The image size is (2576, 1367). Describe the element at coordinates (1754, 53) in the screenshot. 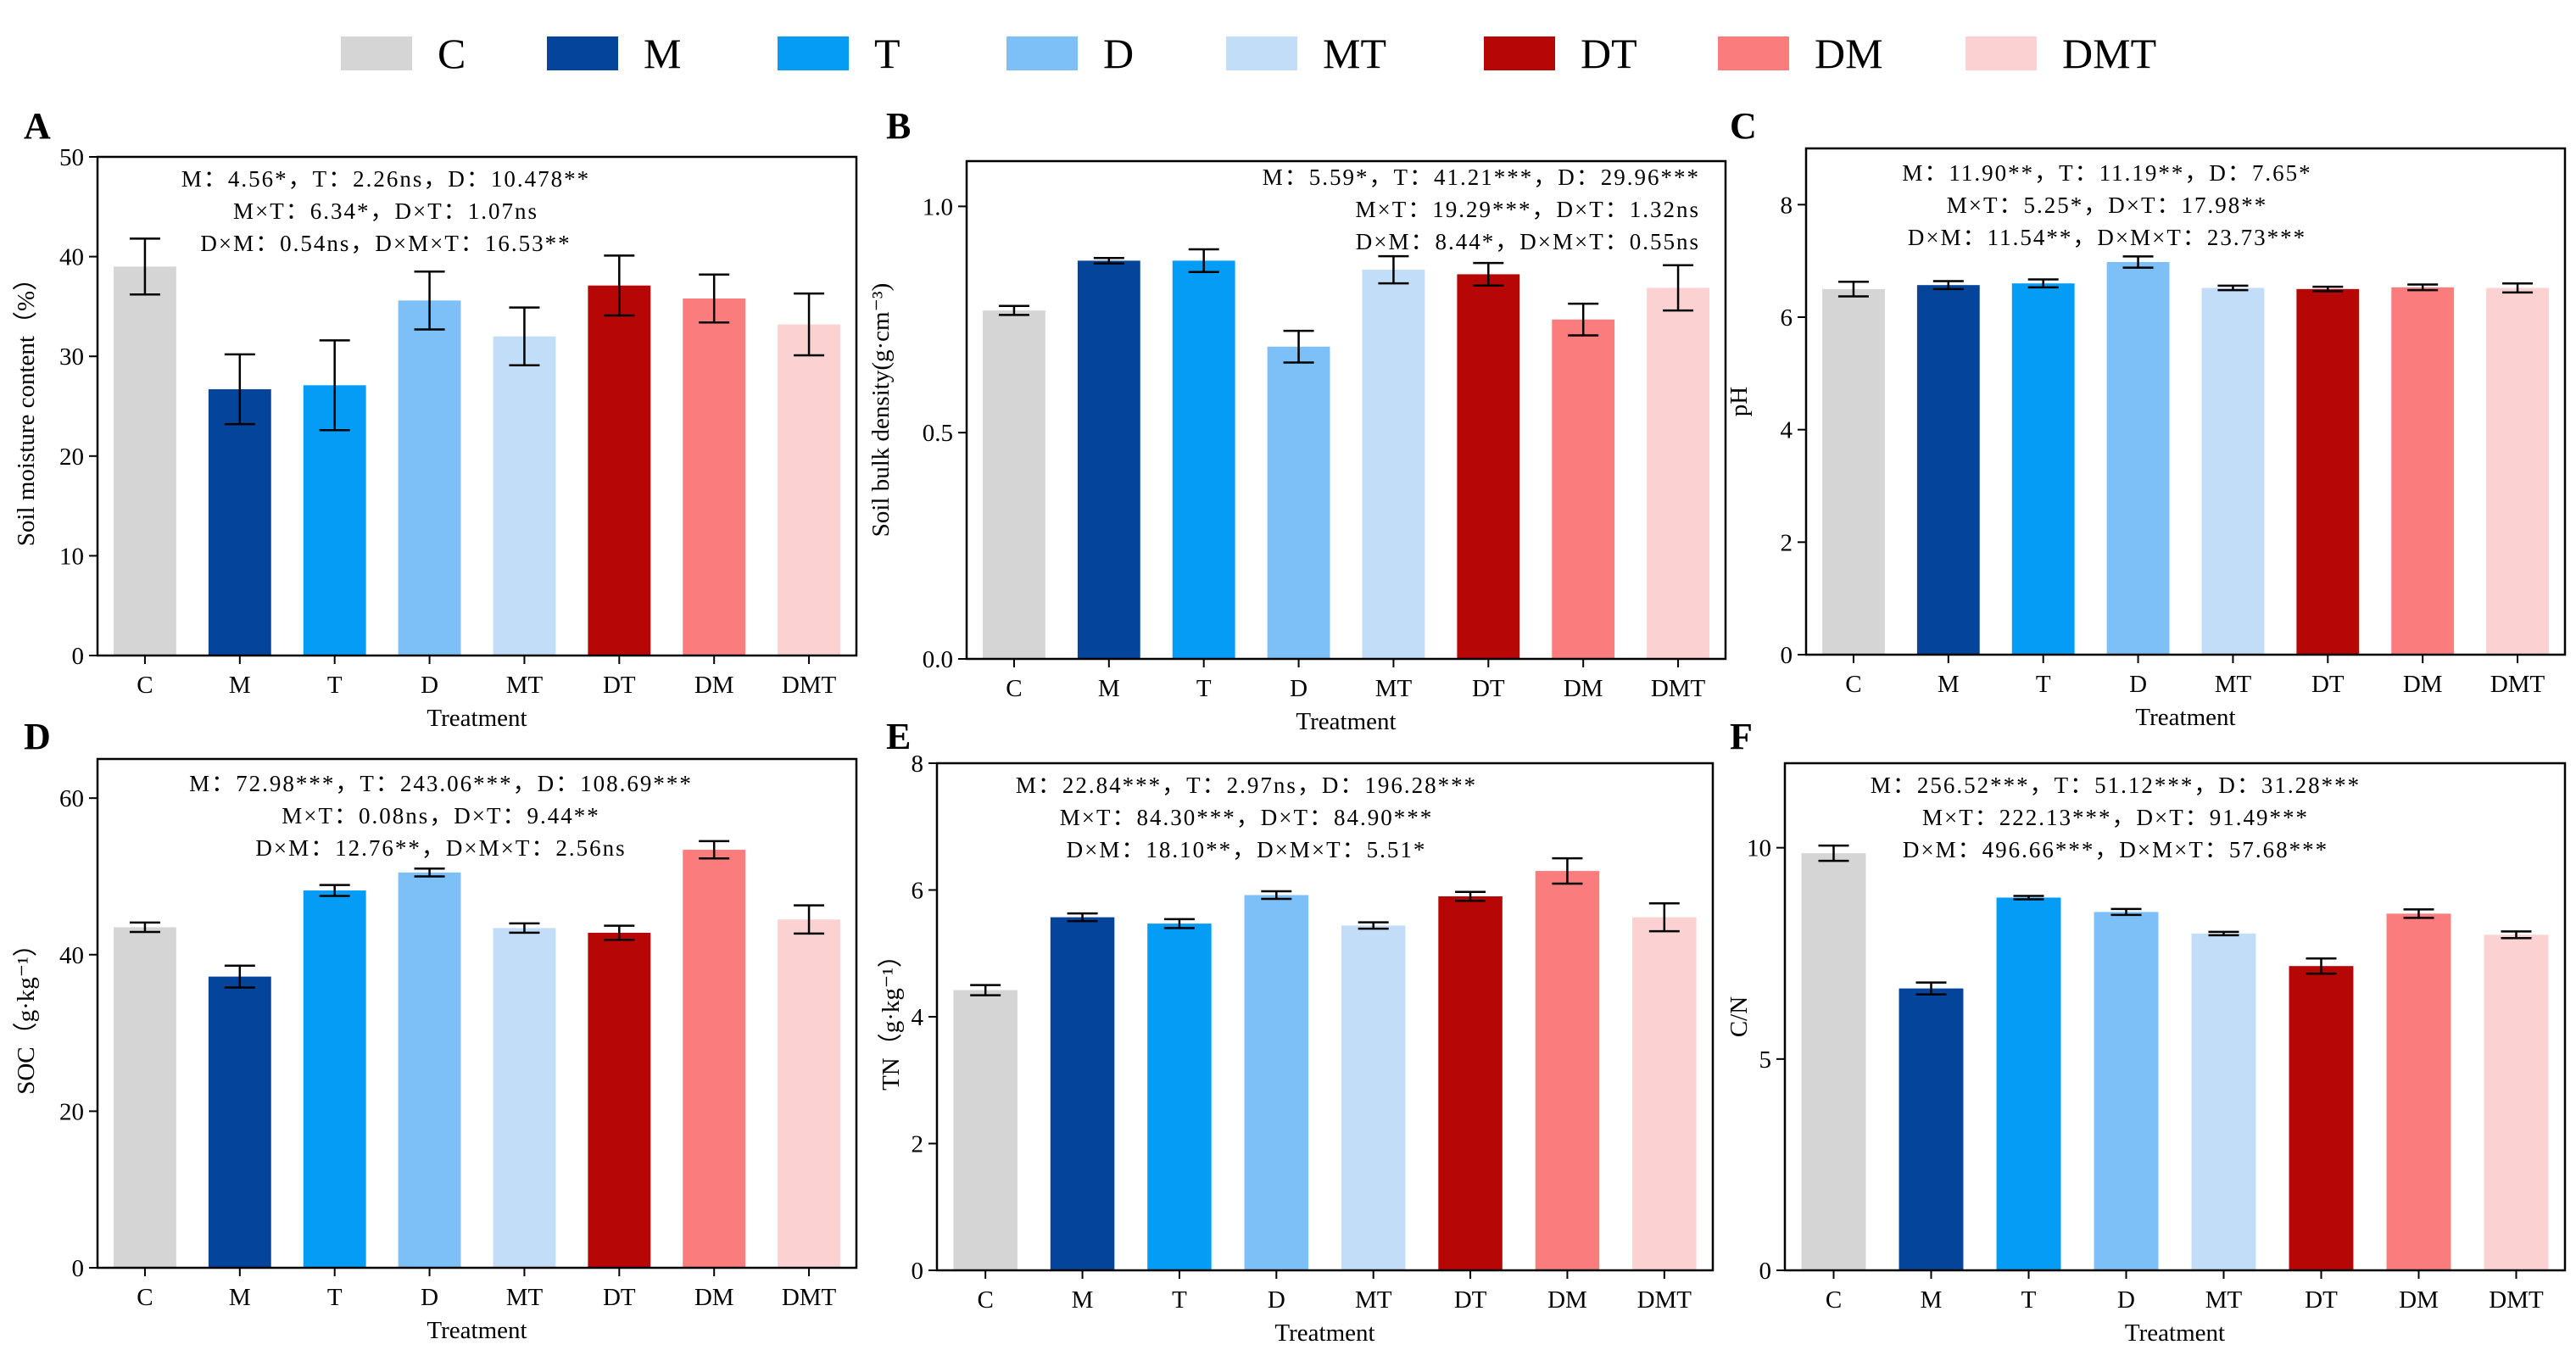

I see `legend-swatch-dm` at that location.